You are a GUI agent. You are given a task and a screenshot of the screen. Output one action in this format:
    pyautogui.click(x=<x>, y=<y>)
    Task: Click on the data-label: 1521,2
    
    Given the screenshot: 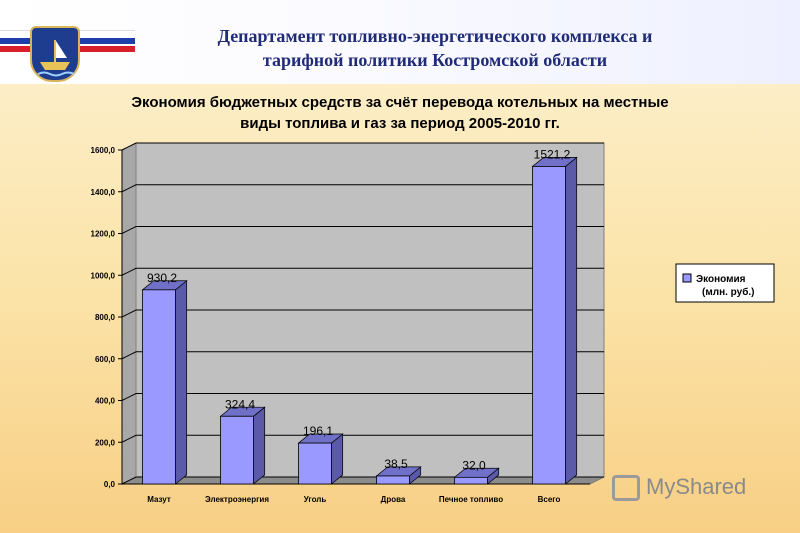 What is the action you would take?
    pyautogui.click(x=552, y=154)
    